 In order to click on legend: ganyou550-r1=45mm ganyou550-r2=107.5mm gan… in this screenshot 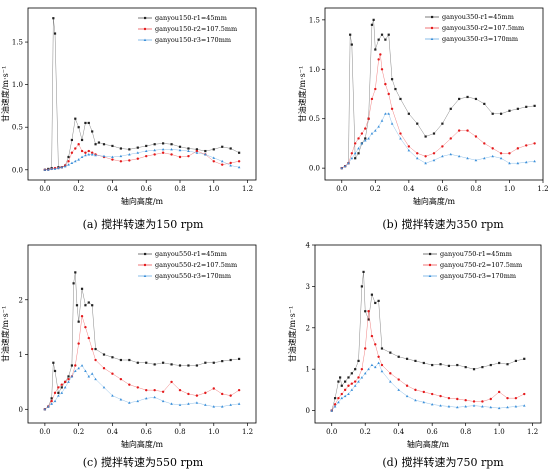, I will do `click(187, 265)`.